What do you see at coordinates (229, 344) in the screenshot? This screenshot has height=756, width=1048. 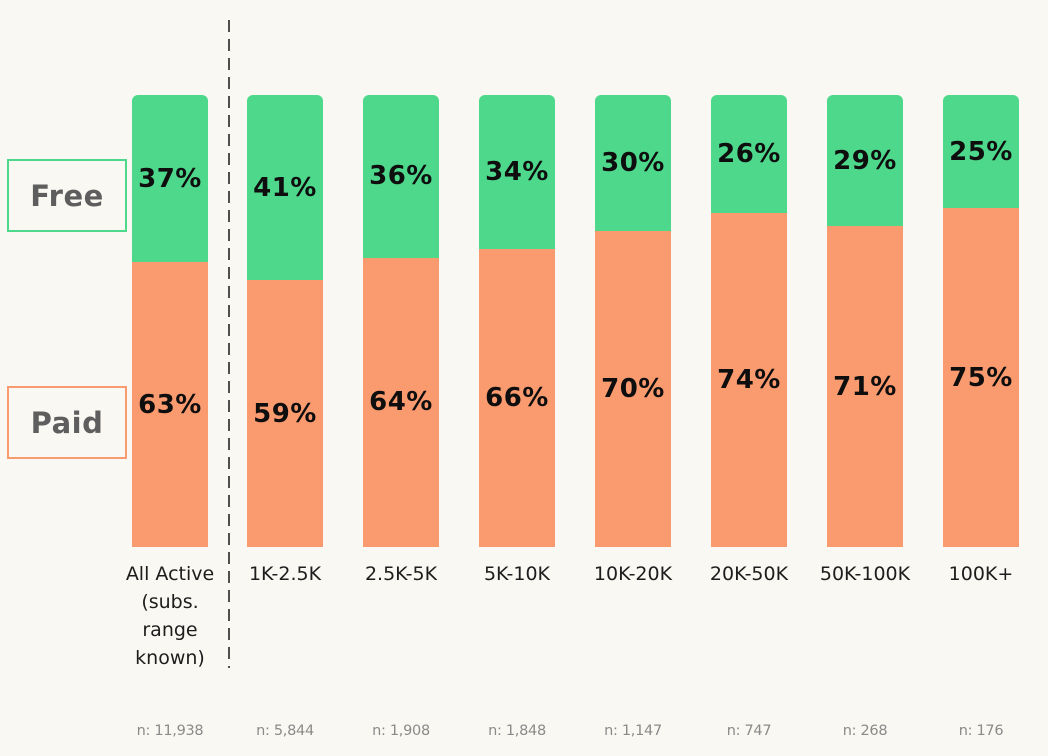 I see `divider-dashed-line` at bounding box center [229, 344].